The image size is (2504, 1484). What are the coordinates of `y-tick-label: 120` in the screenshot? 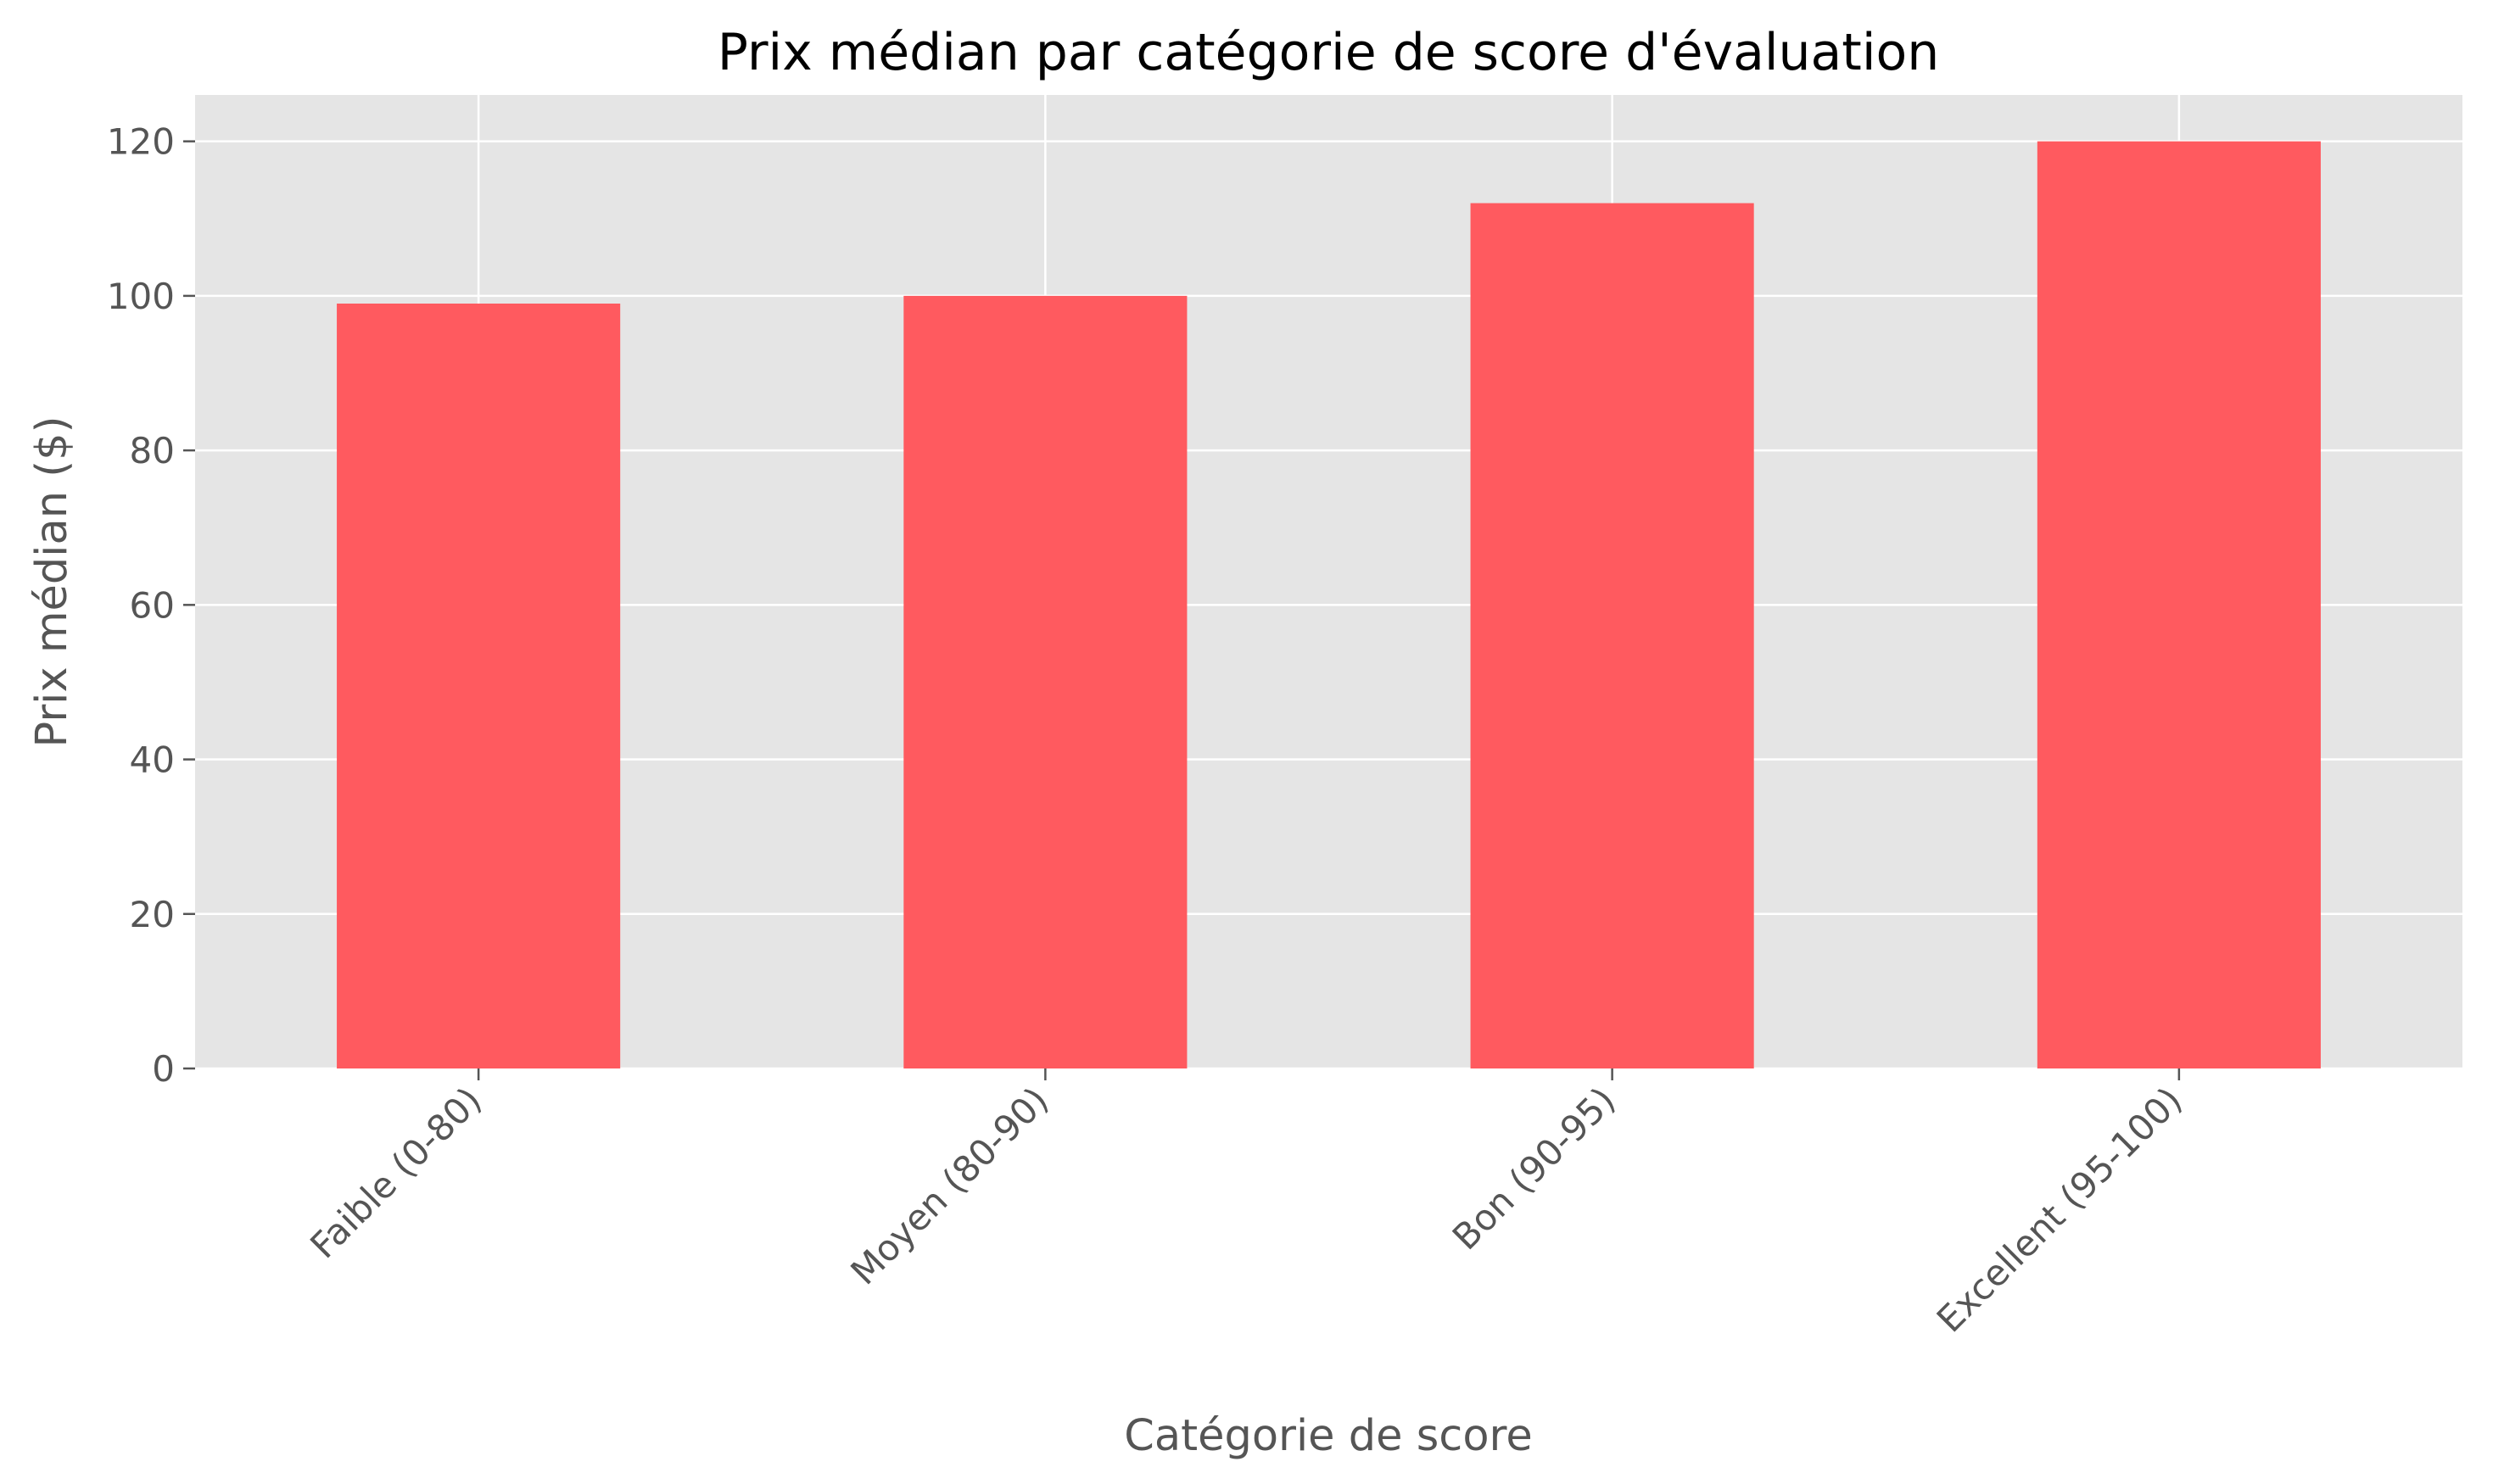 It's located at (141, 142).